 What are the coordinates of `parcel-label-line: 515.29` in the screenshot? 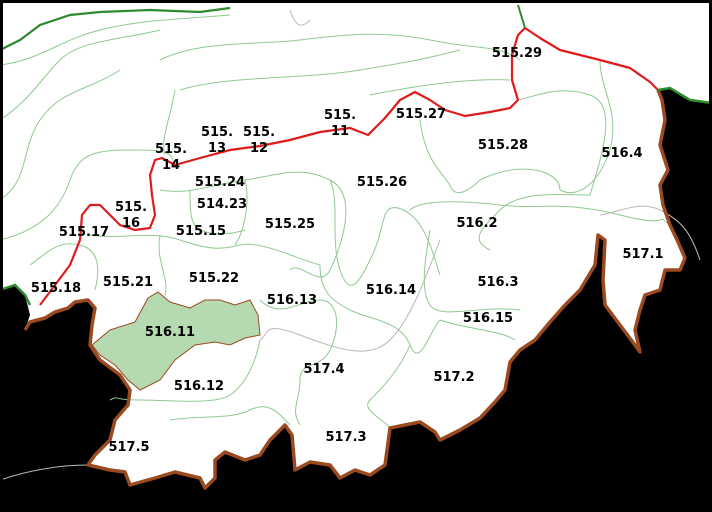 It's located at (517, 53).